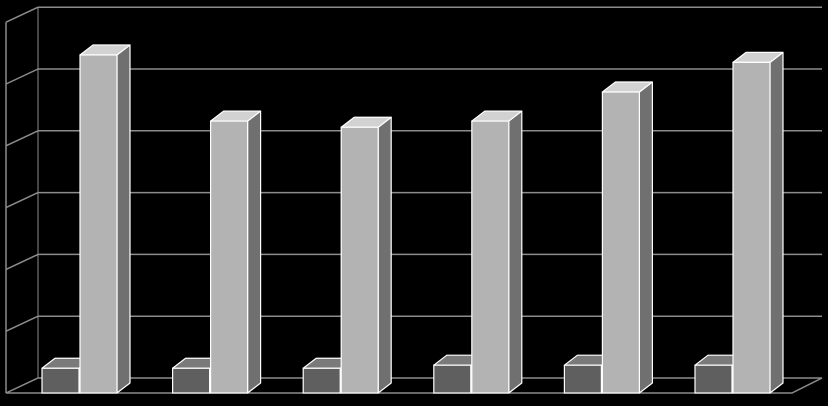 Image resolution: width=828 pixels, height=406 pixels. What do you see at coordinates (414, 385) in the screenshot?
I see `floor-outline` at bounding box center [414, 385].